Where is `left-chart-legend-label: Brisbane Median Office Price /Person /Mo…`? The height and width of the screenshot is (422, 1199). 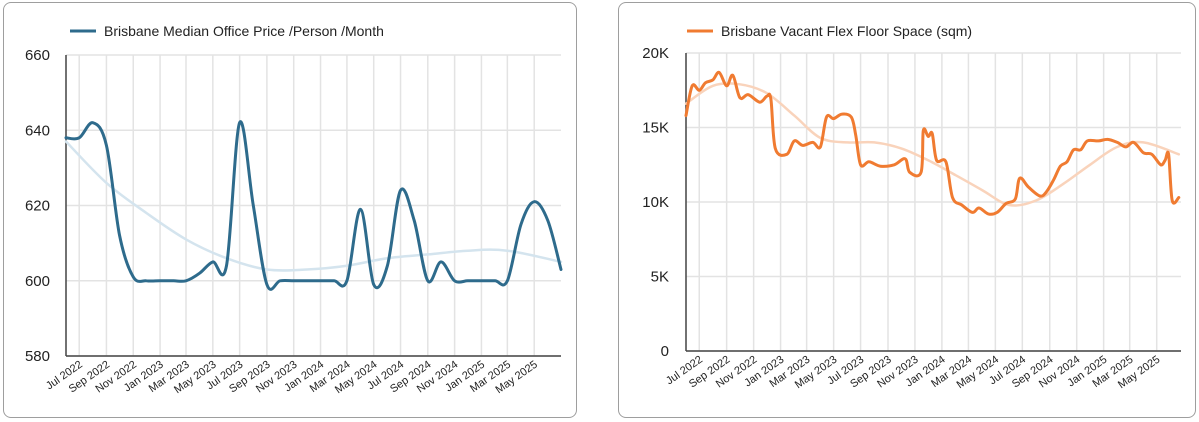 left-chart-legend-label: Brisbane Median Office Price /Person /Mo… is located at coordinates (244, 31).